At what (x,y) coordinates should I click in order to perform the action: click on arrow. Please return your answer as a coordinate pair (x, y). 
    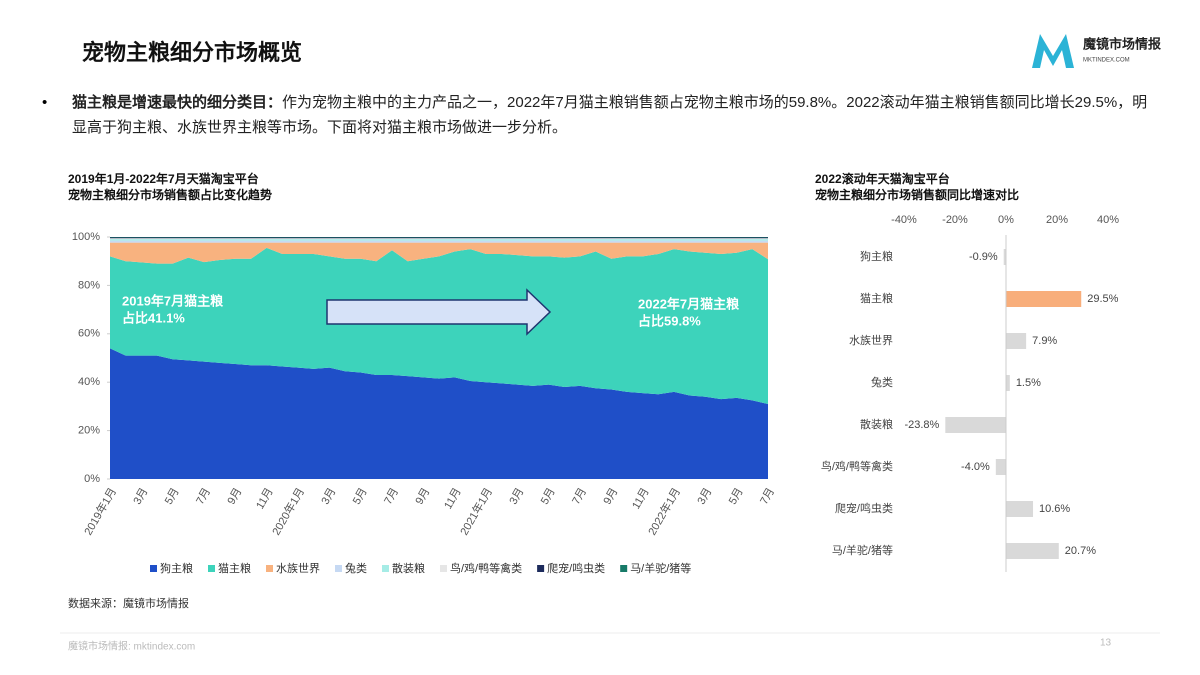
    Looking at the image, I should click on (439, 312).